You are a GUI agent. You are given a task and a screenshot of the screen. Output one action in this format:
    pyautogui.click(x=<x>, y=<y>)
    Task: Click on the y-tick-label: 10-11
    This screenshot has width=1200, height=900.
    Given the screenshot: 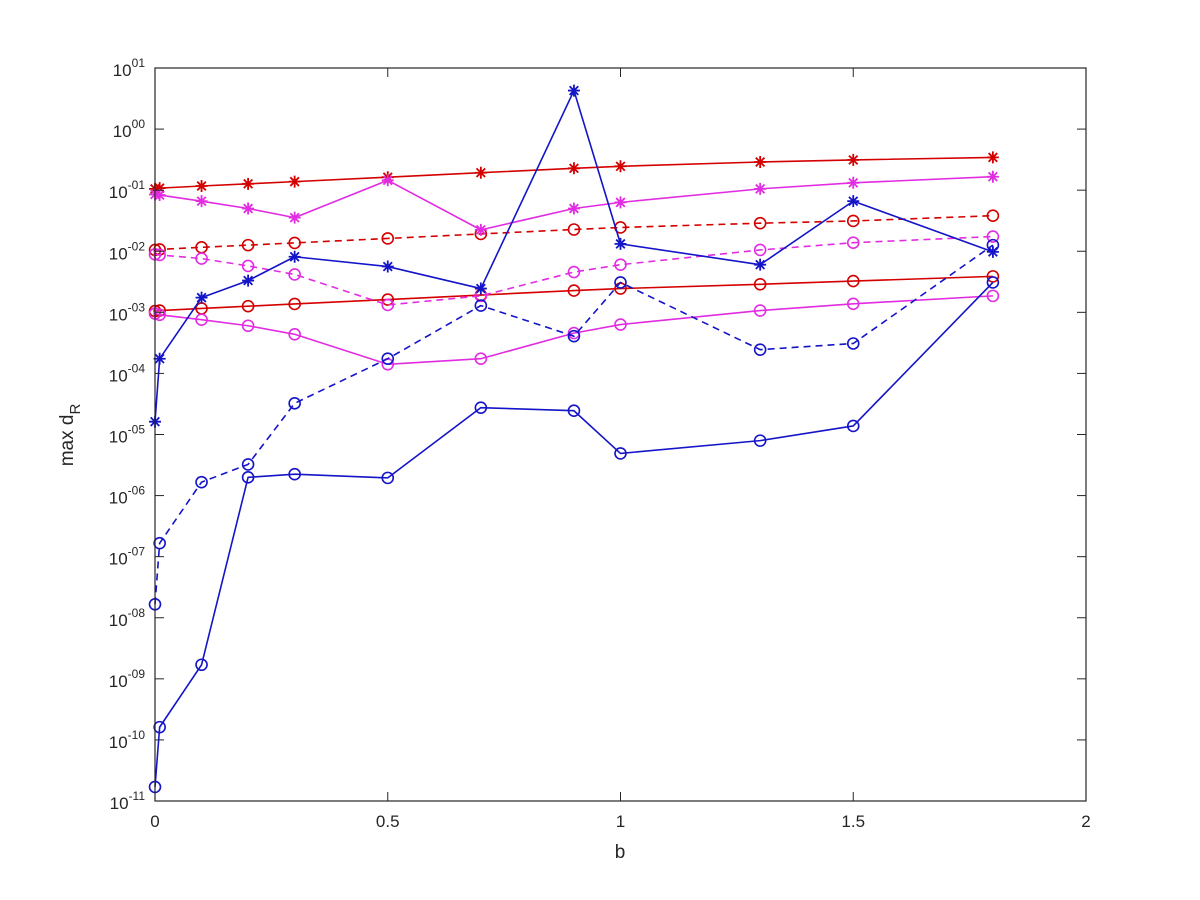 What is the action you would take?
    pyautogui.click(x=128, y=801)
    